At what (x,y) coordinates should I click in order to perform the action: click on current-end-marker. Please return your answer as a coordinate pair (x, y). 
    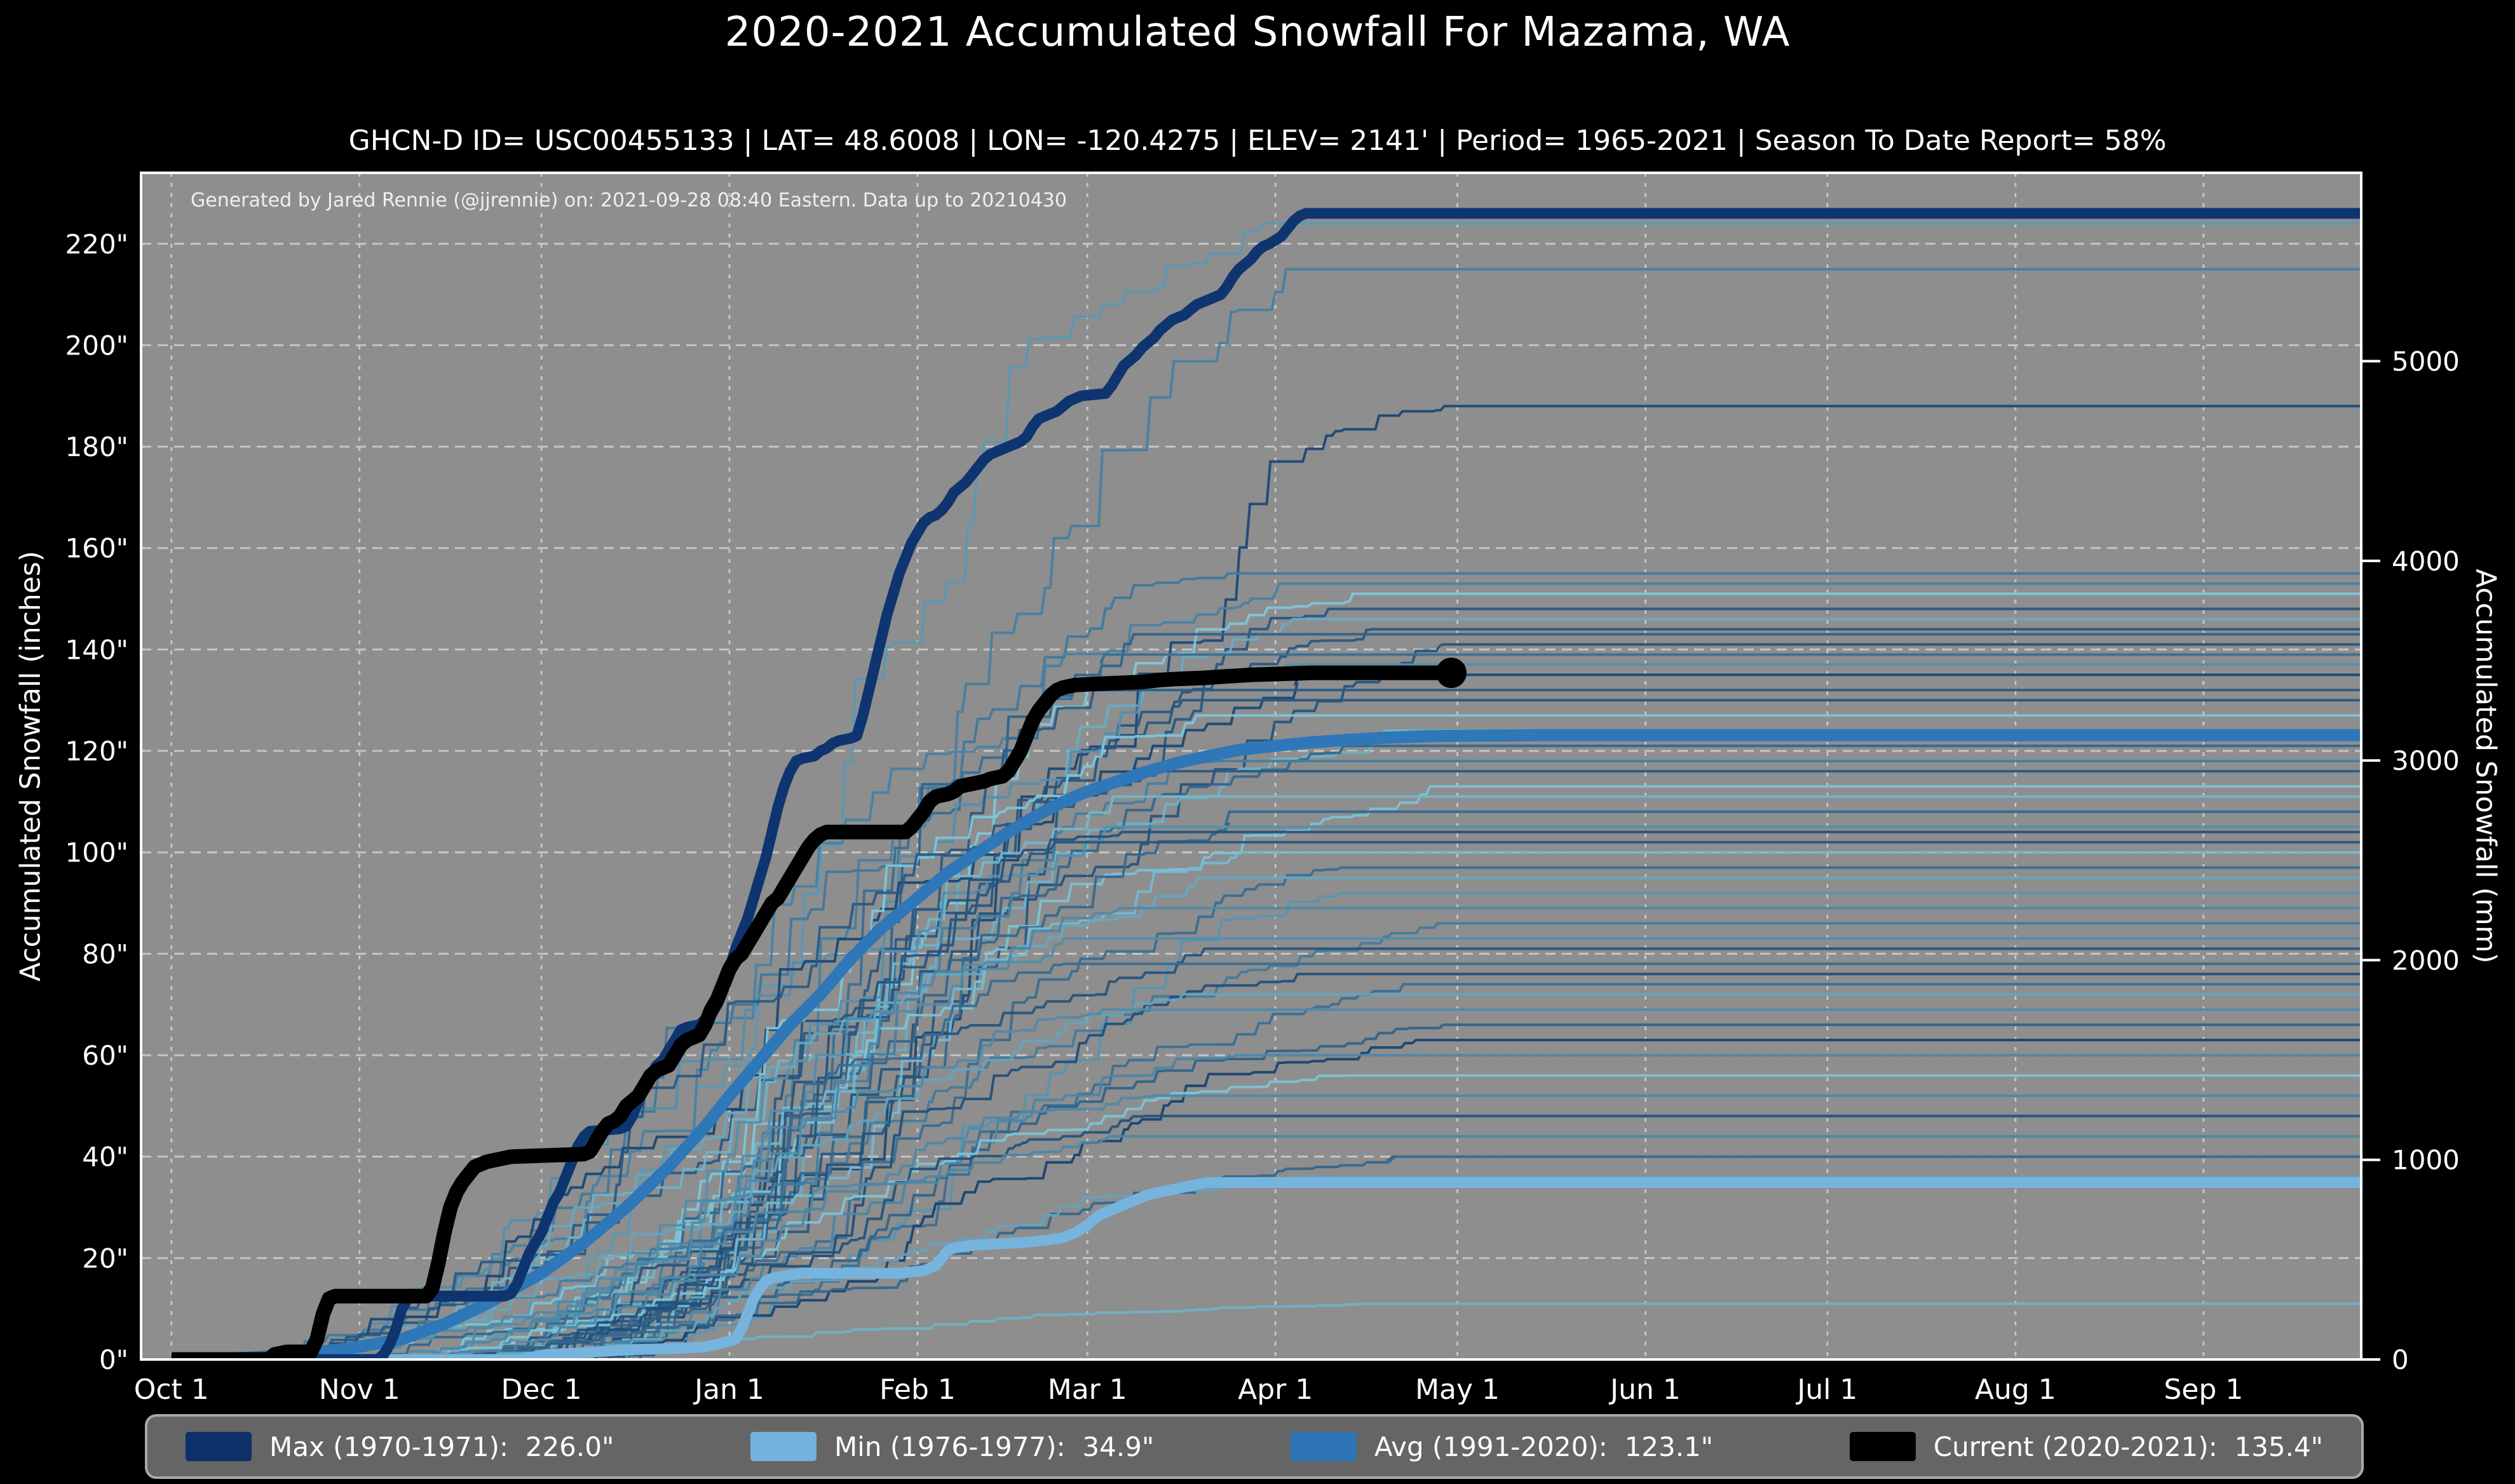
    Looking at the image, I should click on (1451, 673).